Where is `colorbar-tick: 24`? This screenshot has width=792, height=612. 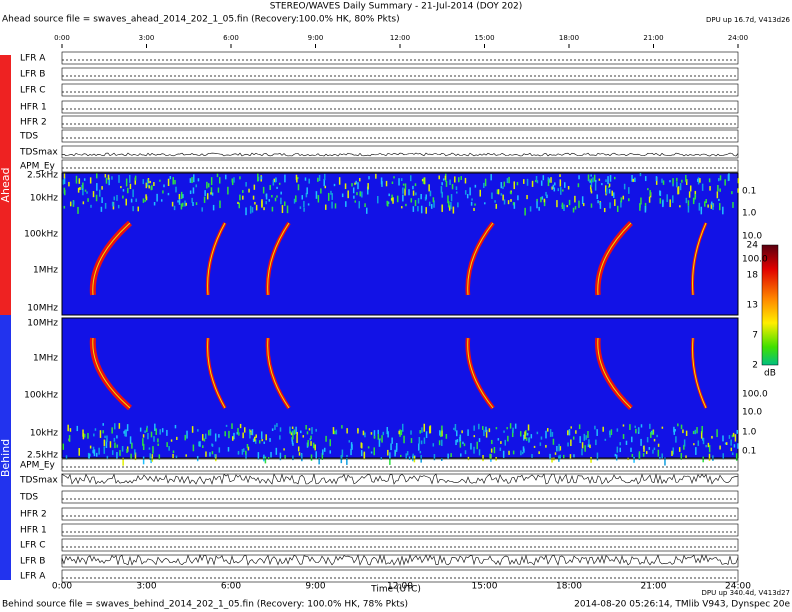
colorbar-tick: 24 is located at coordinates (753, 246).